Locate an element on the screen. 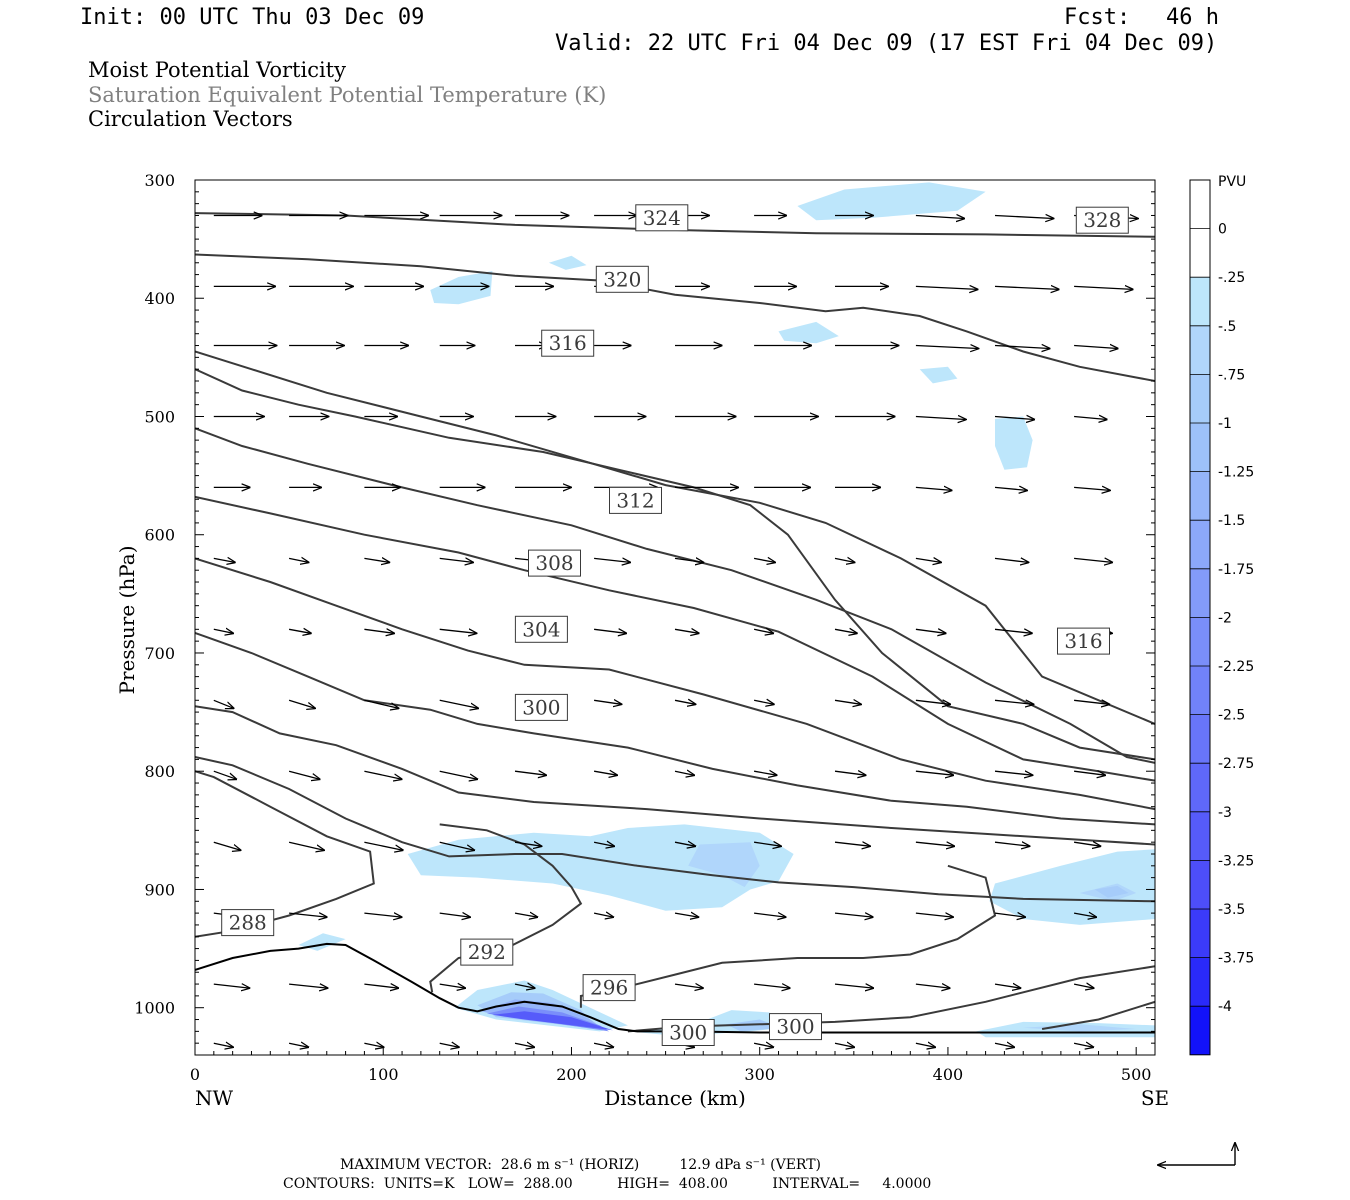 The width and height of the screenshot is (1350, 1200). colorbar-label: -2.75 is located at coordinates (1236, 764).